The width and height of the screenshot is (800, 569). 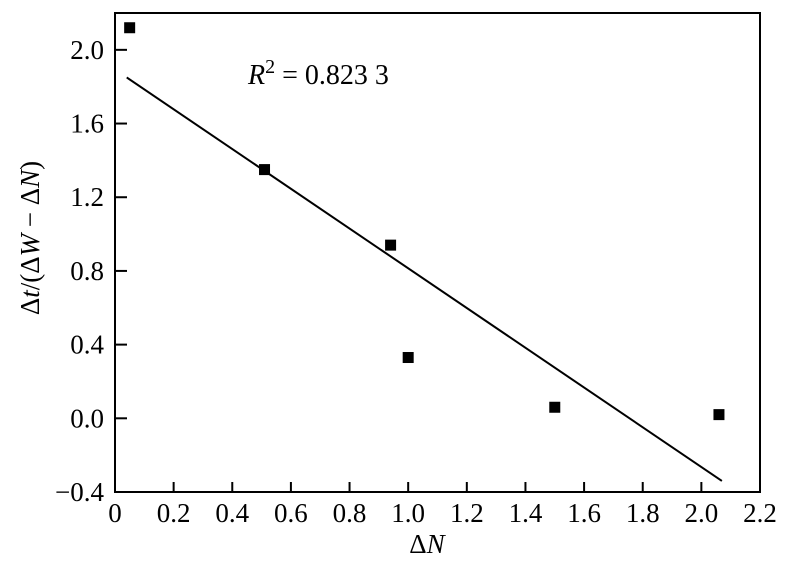 What do you see at coordinates (350, 513) in the screenshot?
I see `x-tick-label: 0.8` at bounding box center [350, 513].